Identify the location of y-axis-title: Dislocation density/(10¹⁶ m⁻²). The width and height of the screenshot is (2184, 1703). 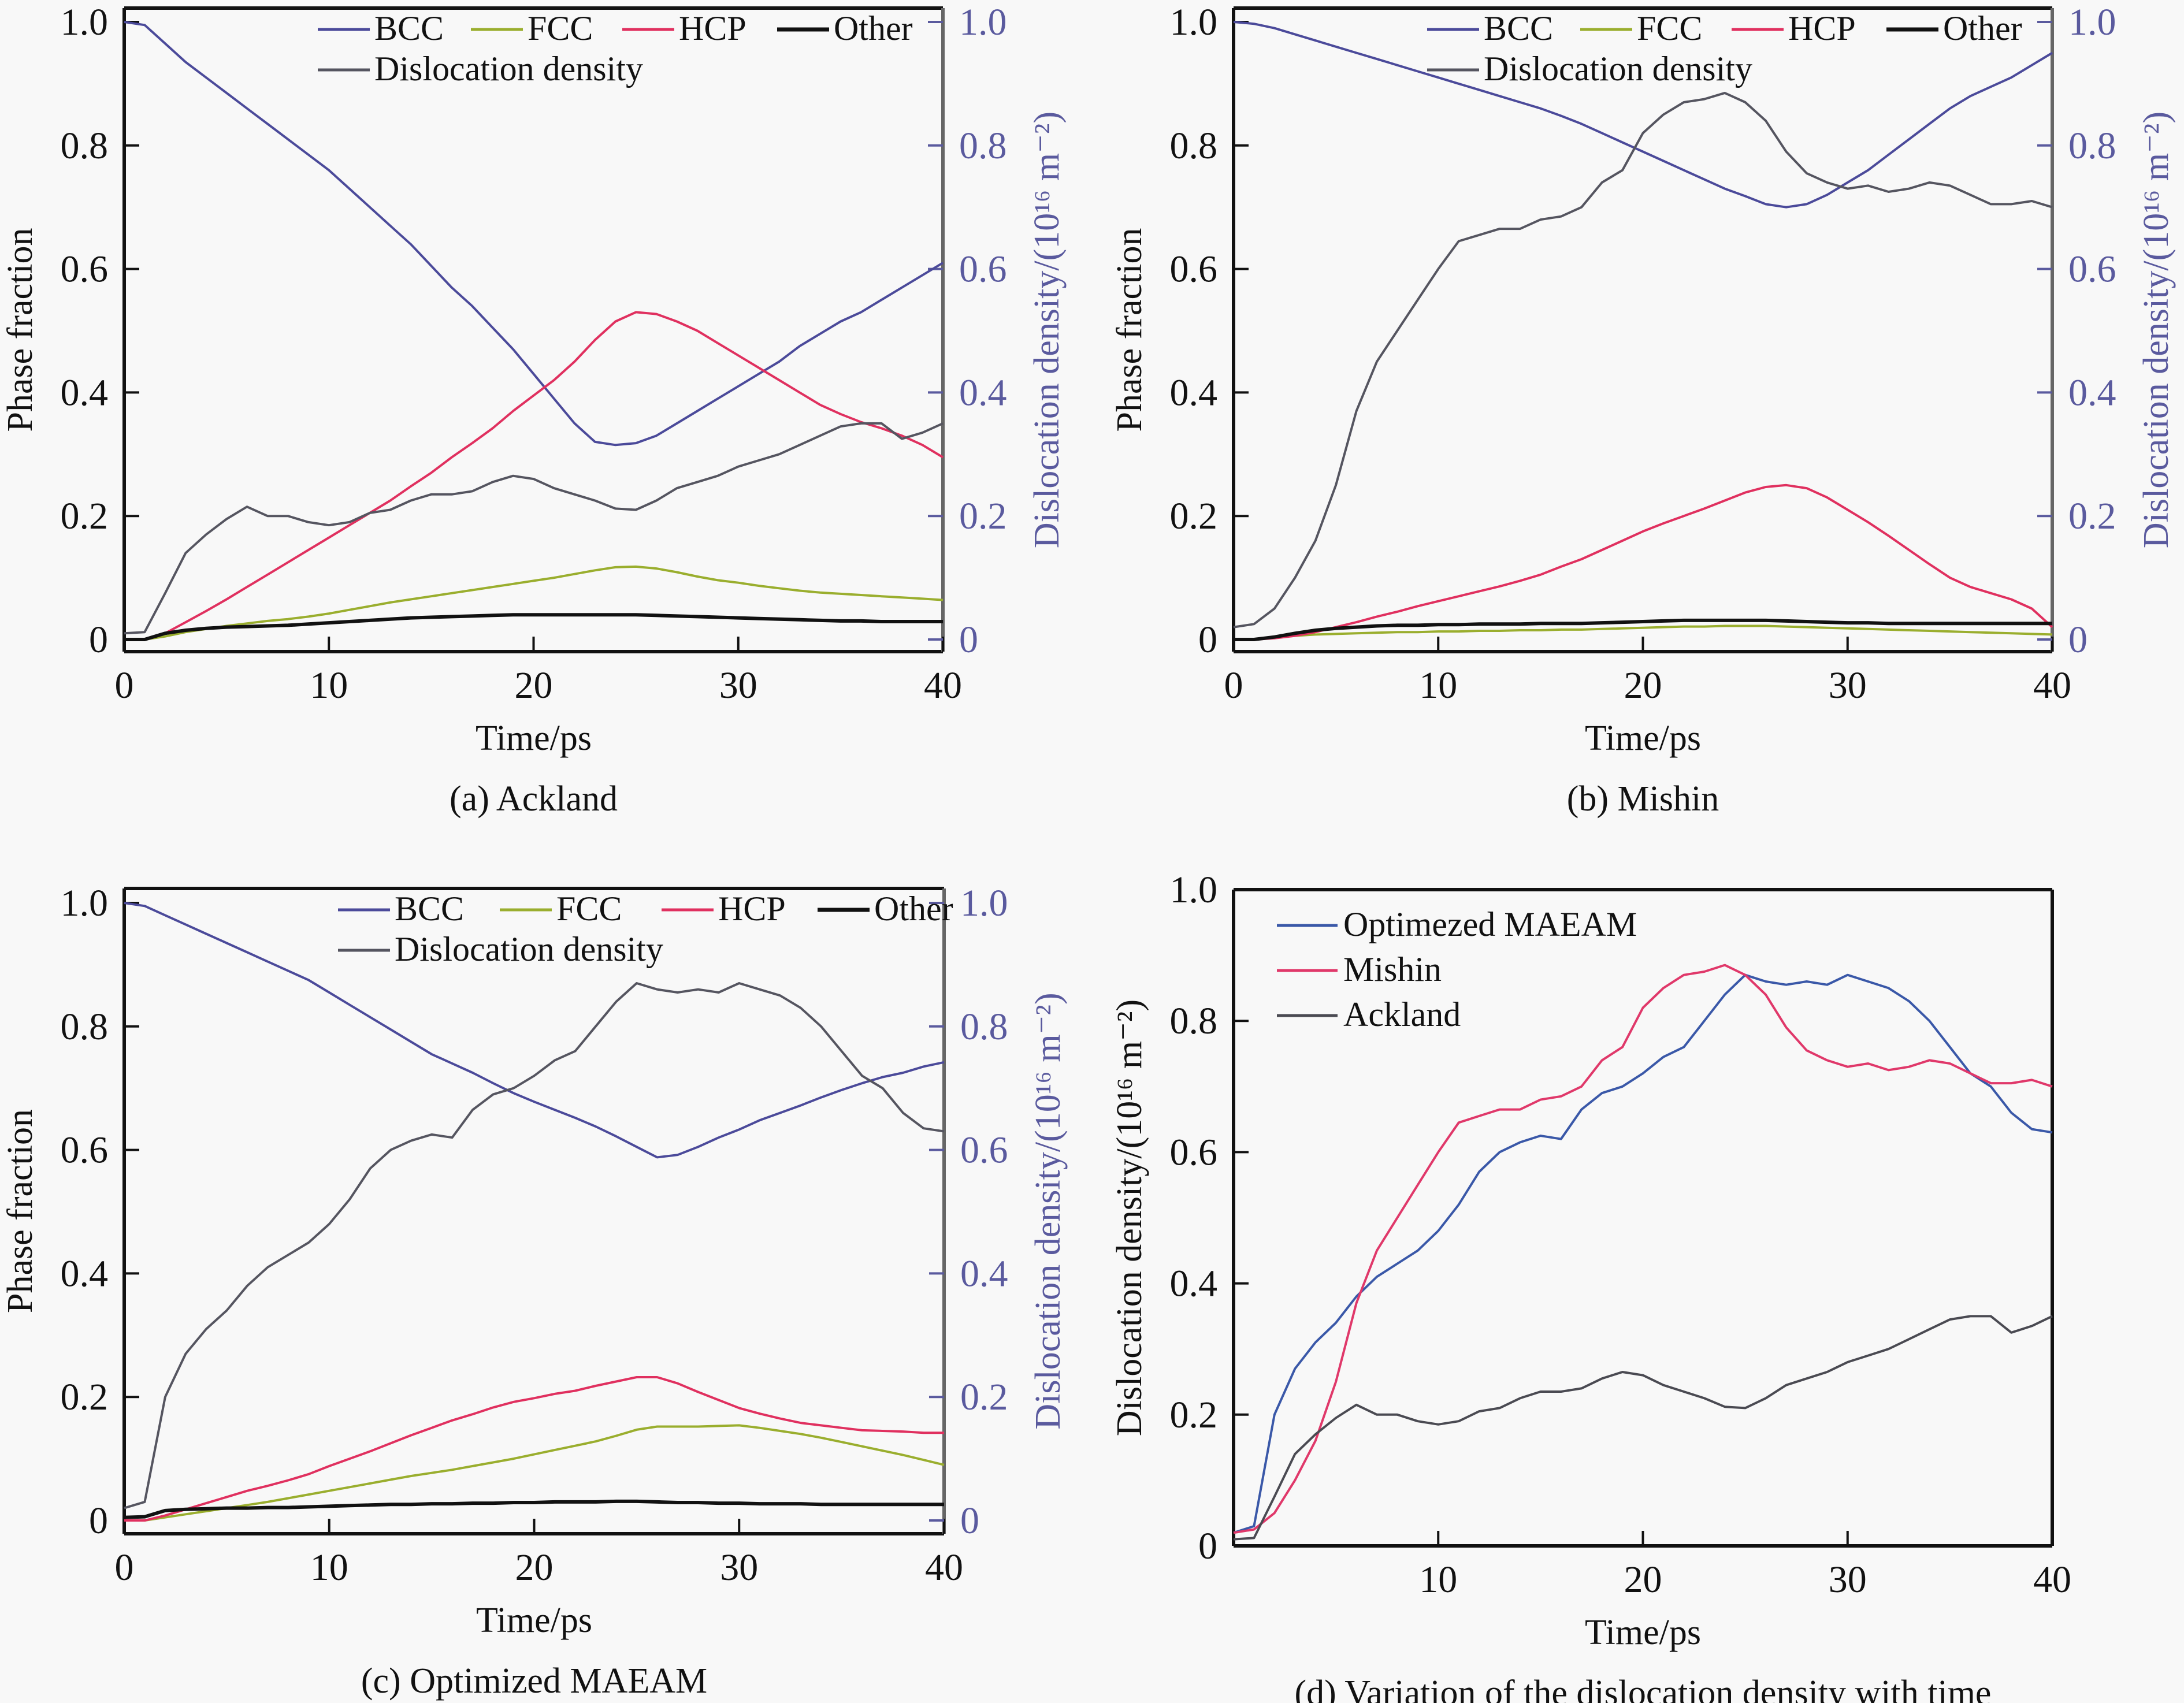
(1129, 1217).